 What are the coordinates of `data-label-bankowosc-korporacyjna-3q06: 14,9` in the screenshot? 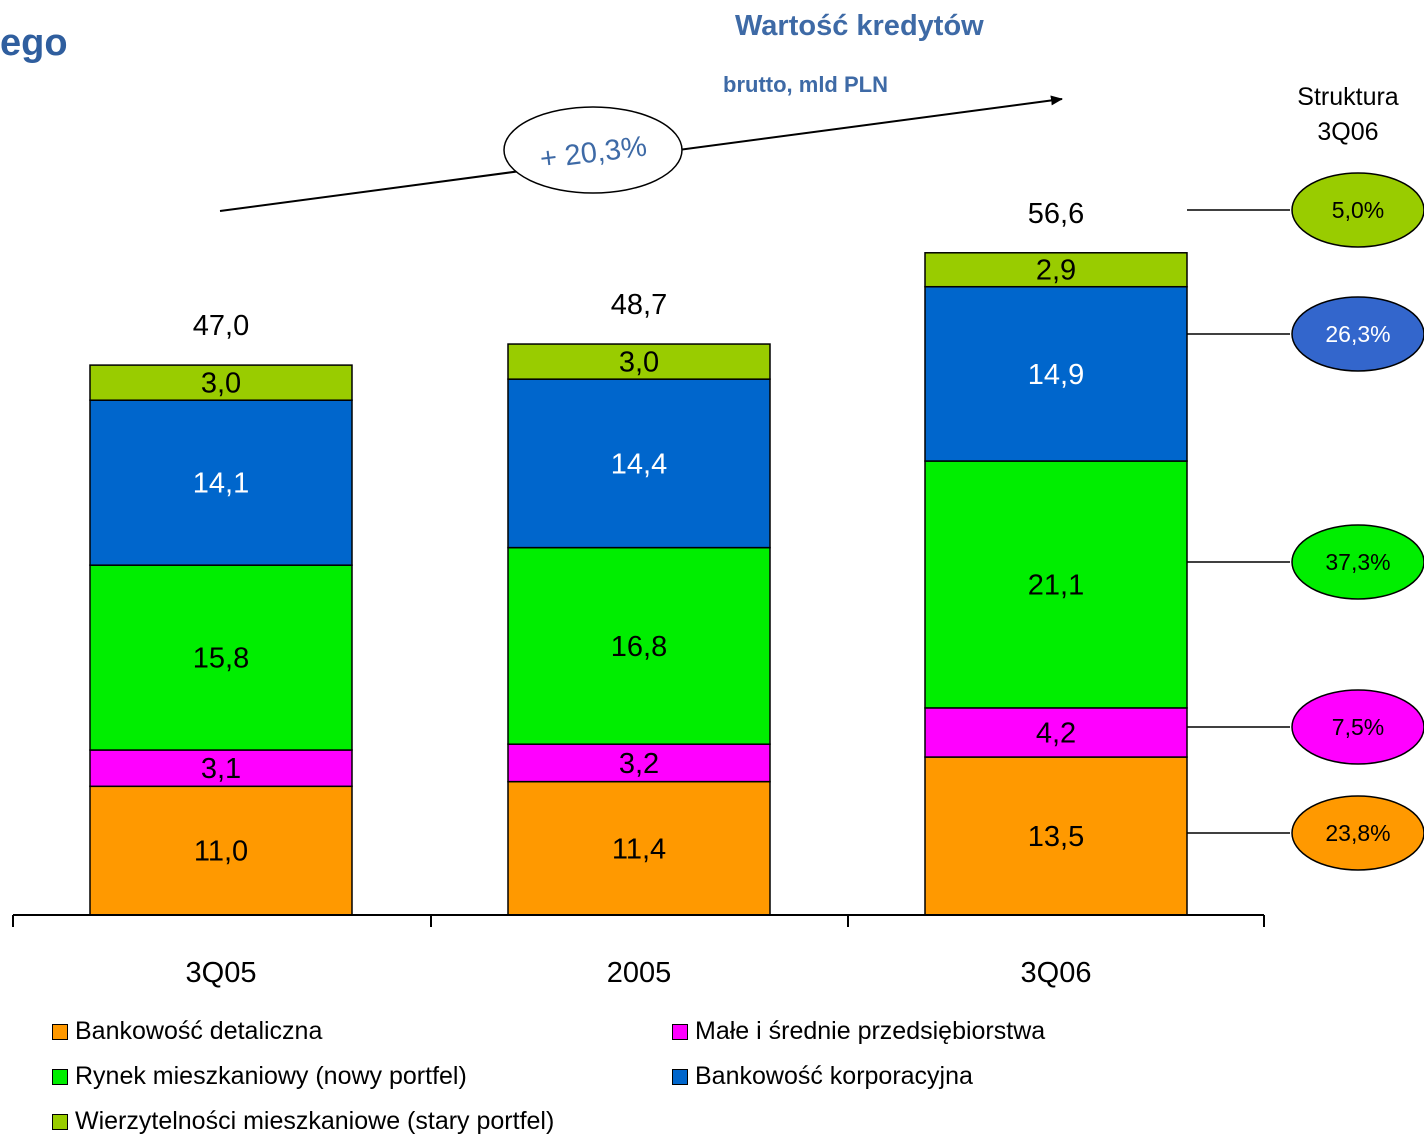 It's located at (1056, 375).